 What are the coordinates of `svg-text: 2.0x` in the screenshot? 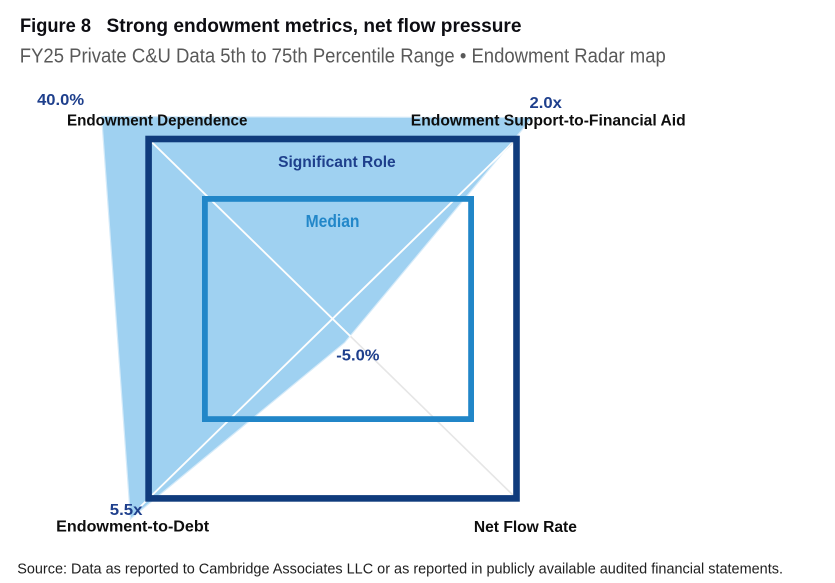 It's located at (546, 103).